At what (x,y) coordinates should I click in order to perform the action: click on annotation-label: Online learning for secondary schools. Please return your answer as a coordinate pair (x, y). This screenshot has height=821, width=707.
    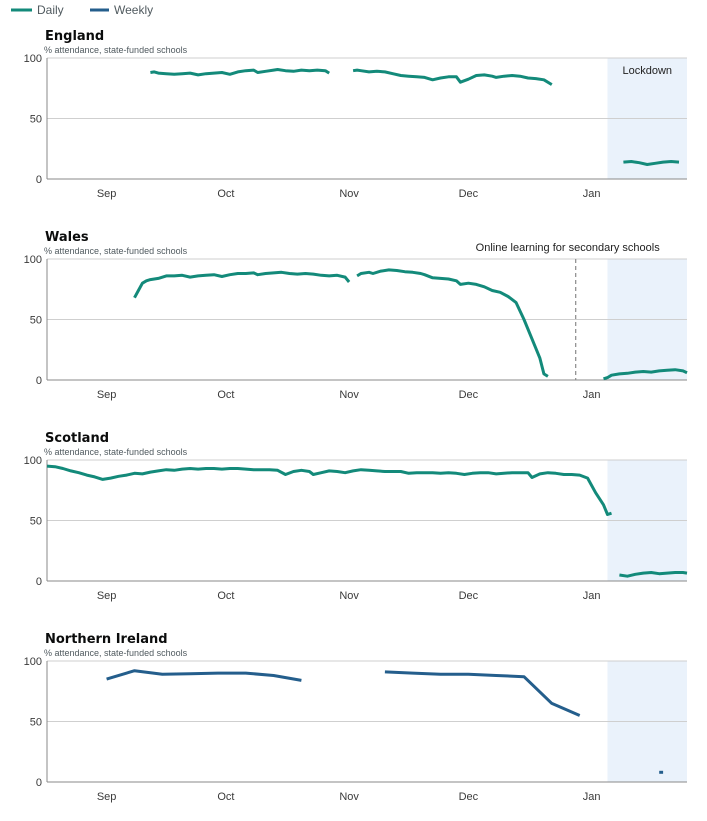
    Looking at the image, I should click on (568, 248).